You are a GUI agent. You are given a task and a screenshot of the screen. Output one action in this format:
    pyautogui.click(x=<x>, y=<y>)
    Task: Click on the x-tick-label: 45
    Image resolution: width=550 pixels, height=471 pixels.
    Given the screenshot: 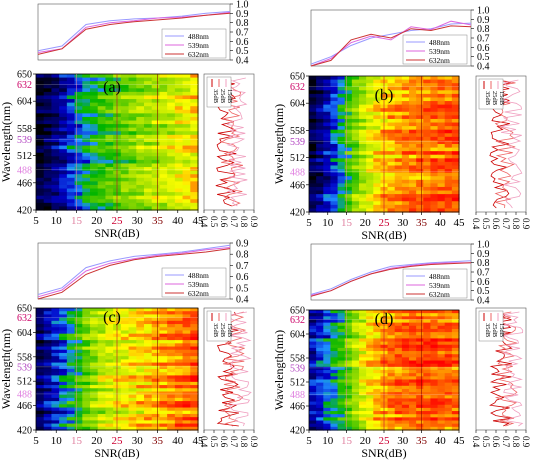 What is the action you would take?
    pyautogui.click(x=199, y=221)
    